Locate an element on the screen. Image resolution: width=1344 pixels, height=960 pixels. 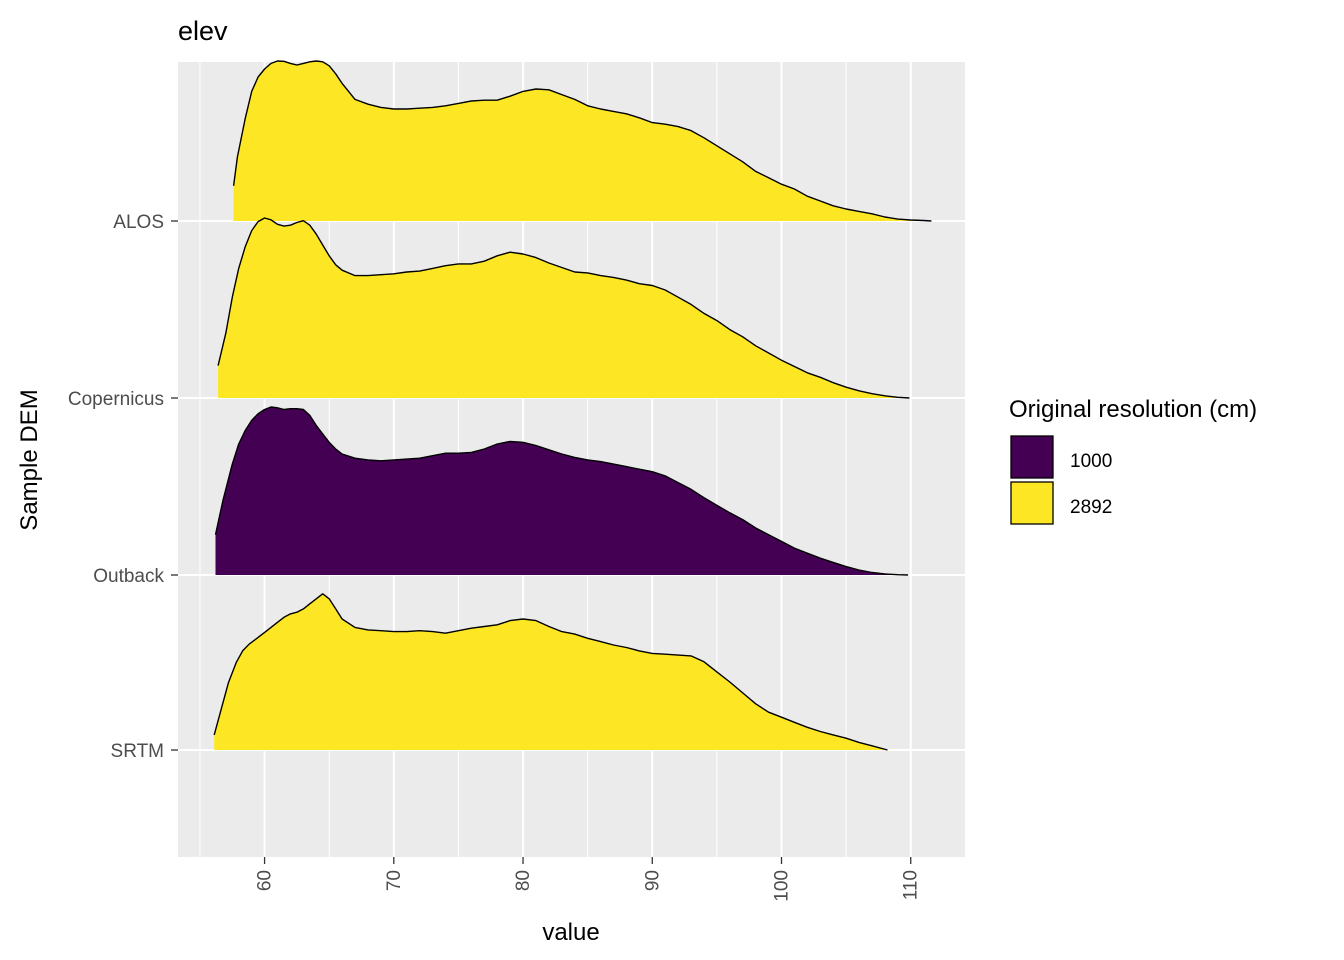
legend-label-2892: 2892 is located at coordinates (1091, 507).